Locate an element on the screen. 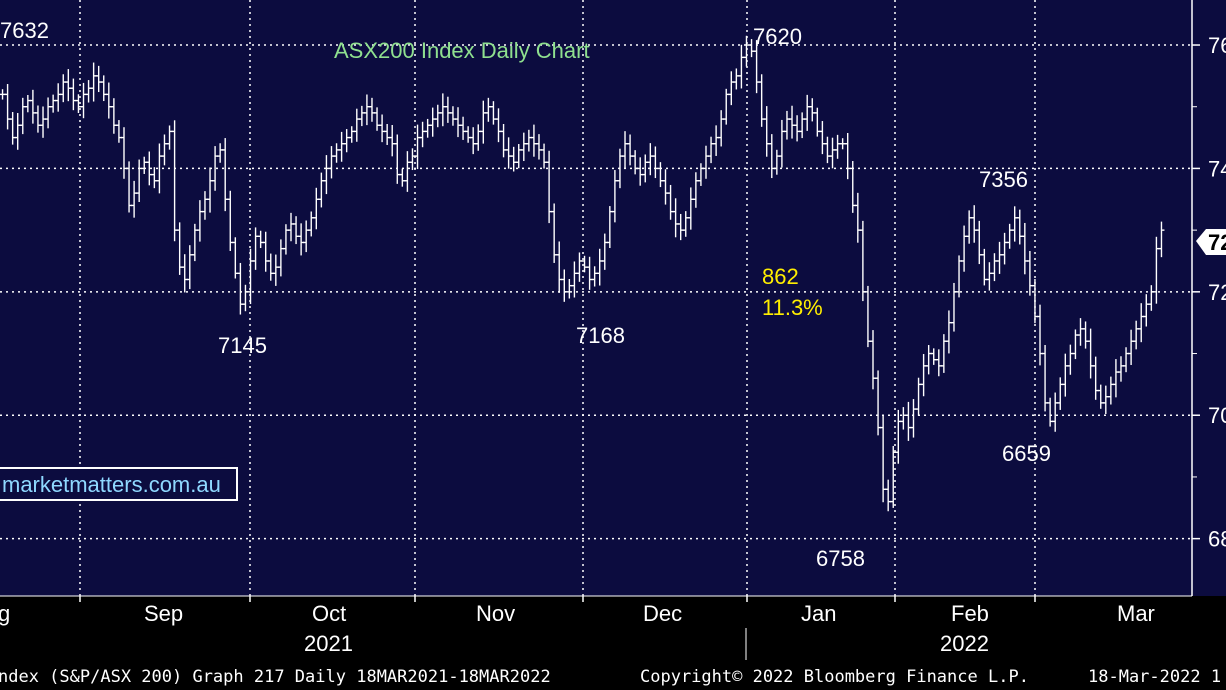 Image resolution: width=1226 pixels, height=690 pixels. y-axis-panel is located at coordinates (1209, 298).